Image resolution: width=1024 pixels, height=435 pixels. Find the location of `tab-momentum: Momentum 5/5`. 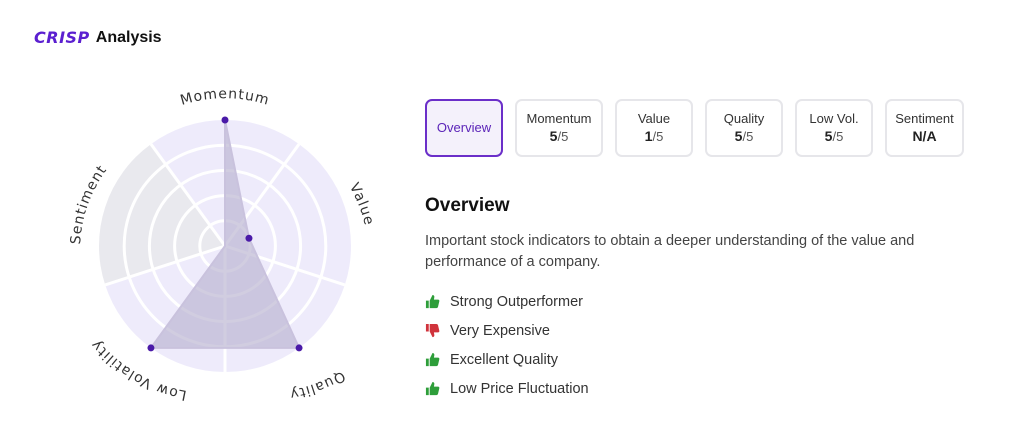

tab-momentum: Momentum 5/5 is located at coordinates (559, 128).